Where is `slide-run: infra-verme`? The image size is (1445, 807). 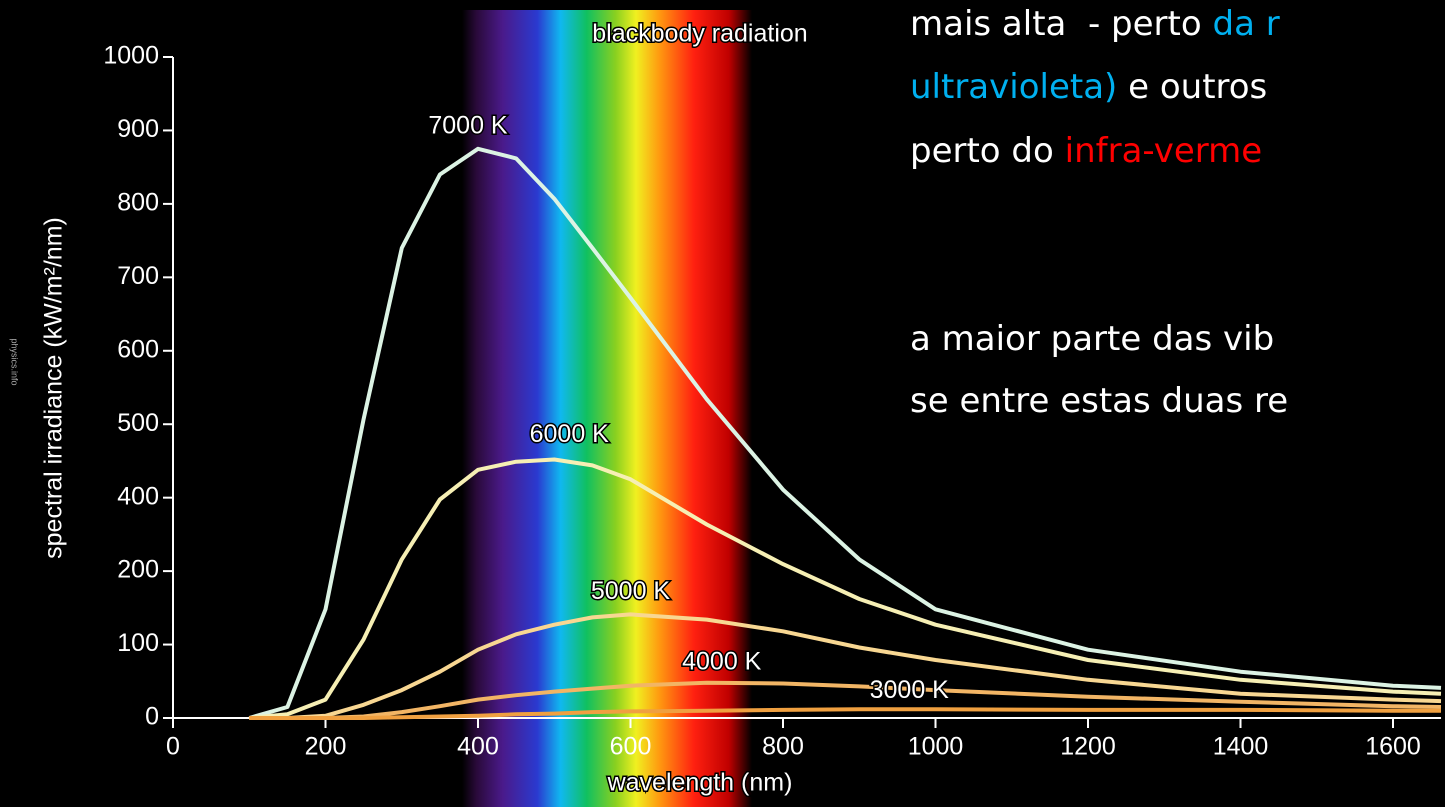
slide-run: infra-verme is located at coordinates (1164, 151).